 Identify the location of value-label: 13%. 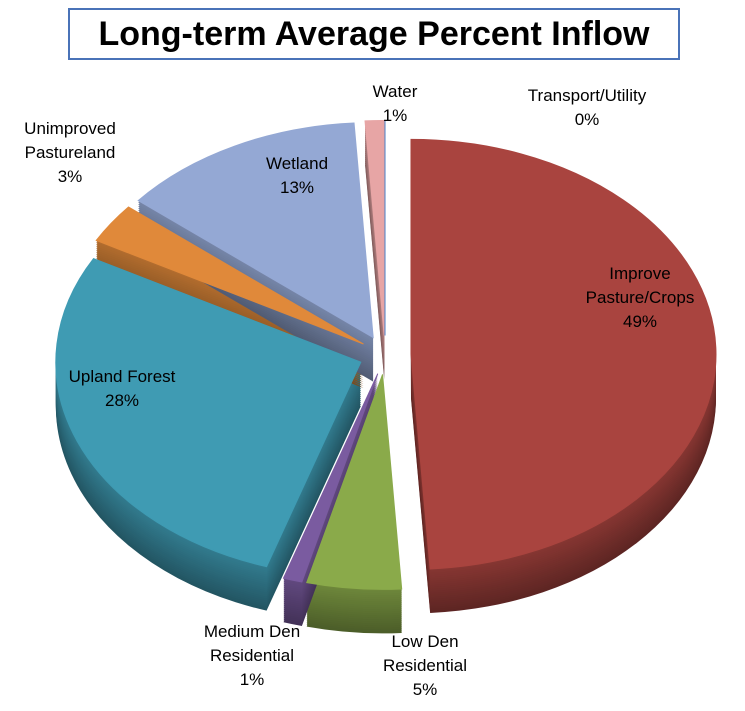
(297, 187).